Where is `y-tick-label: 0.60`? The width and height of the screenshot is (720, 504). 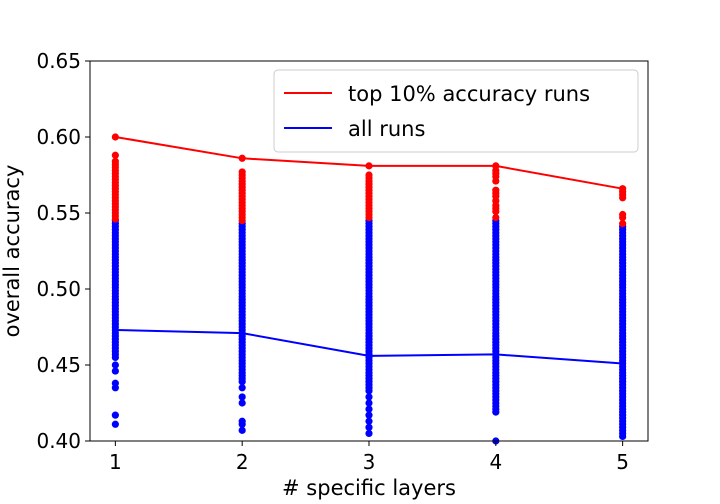
y-tick-label: 0.60 is located at coordinates (58, 137).